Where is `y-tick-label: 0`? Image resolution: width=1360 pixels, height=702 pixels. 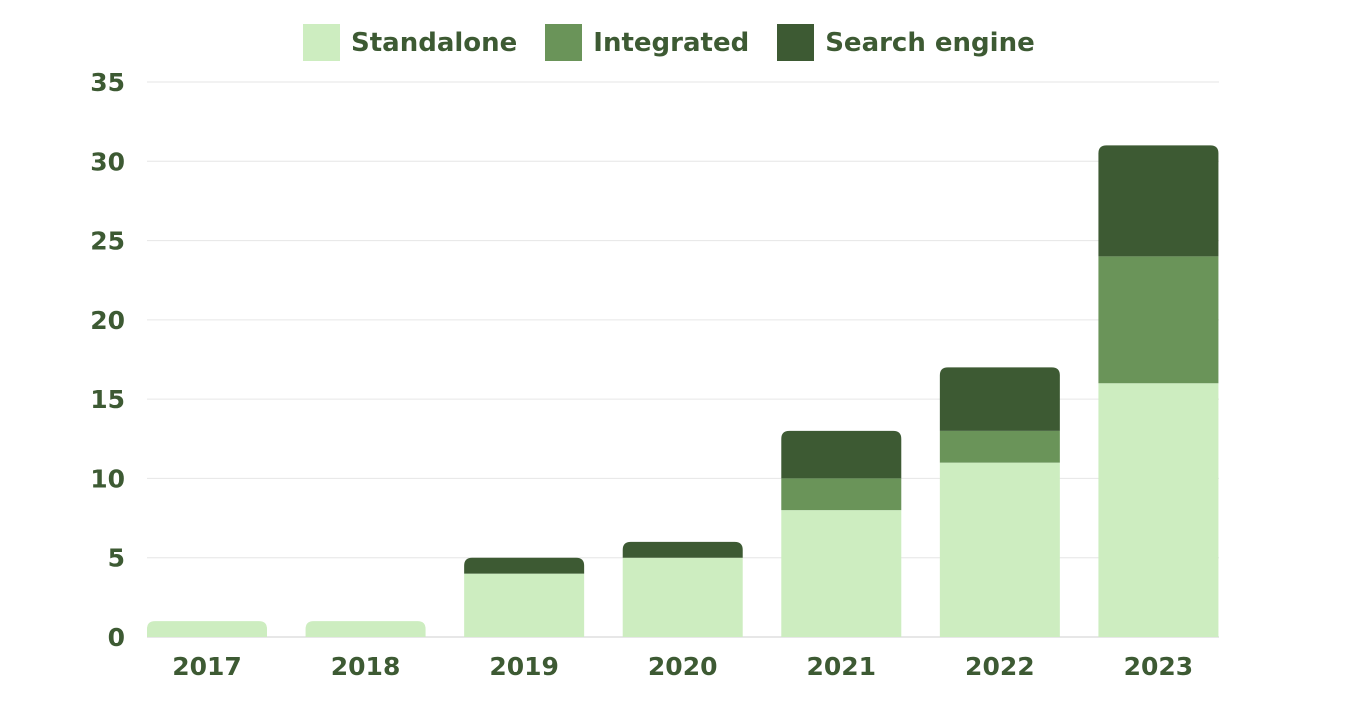 y-tick-label: 0 is located at coordinates (116, 637).